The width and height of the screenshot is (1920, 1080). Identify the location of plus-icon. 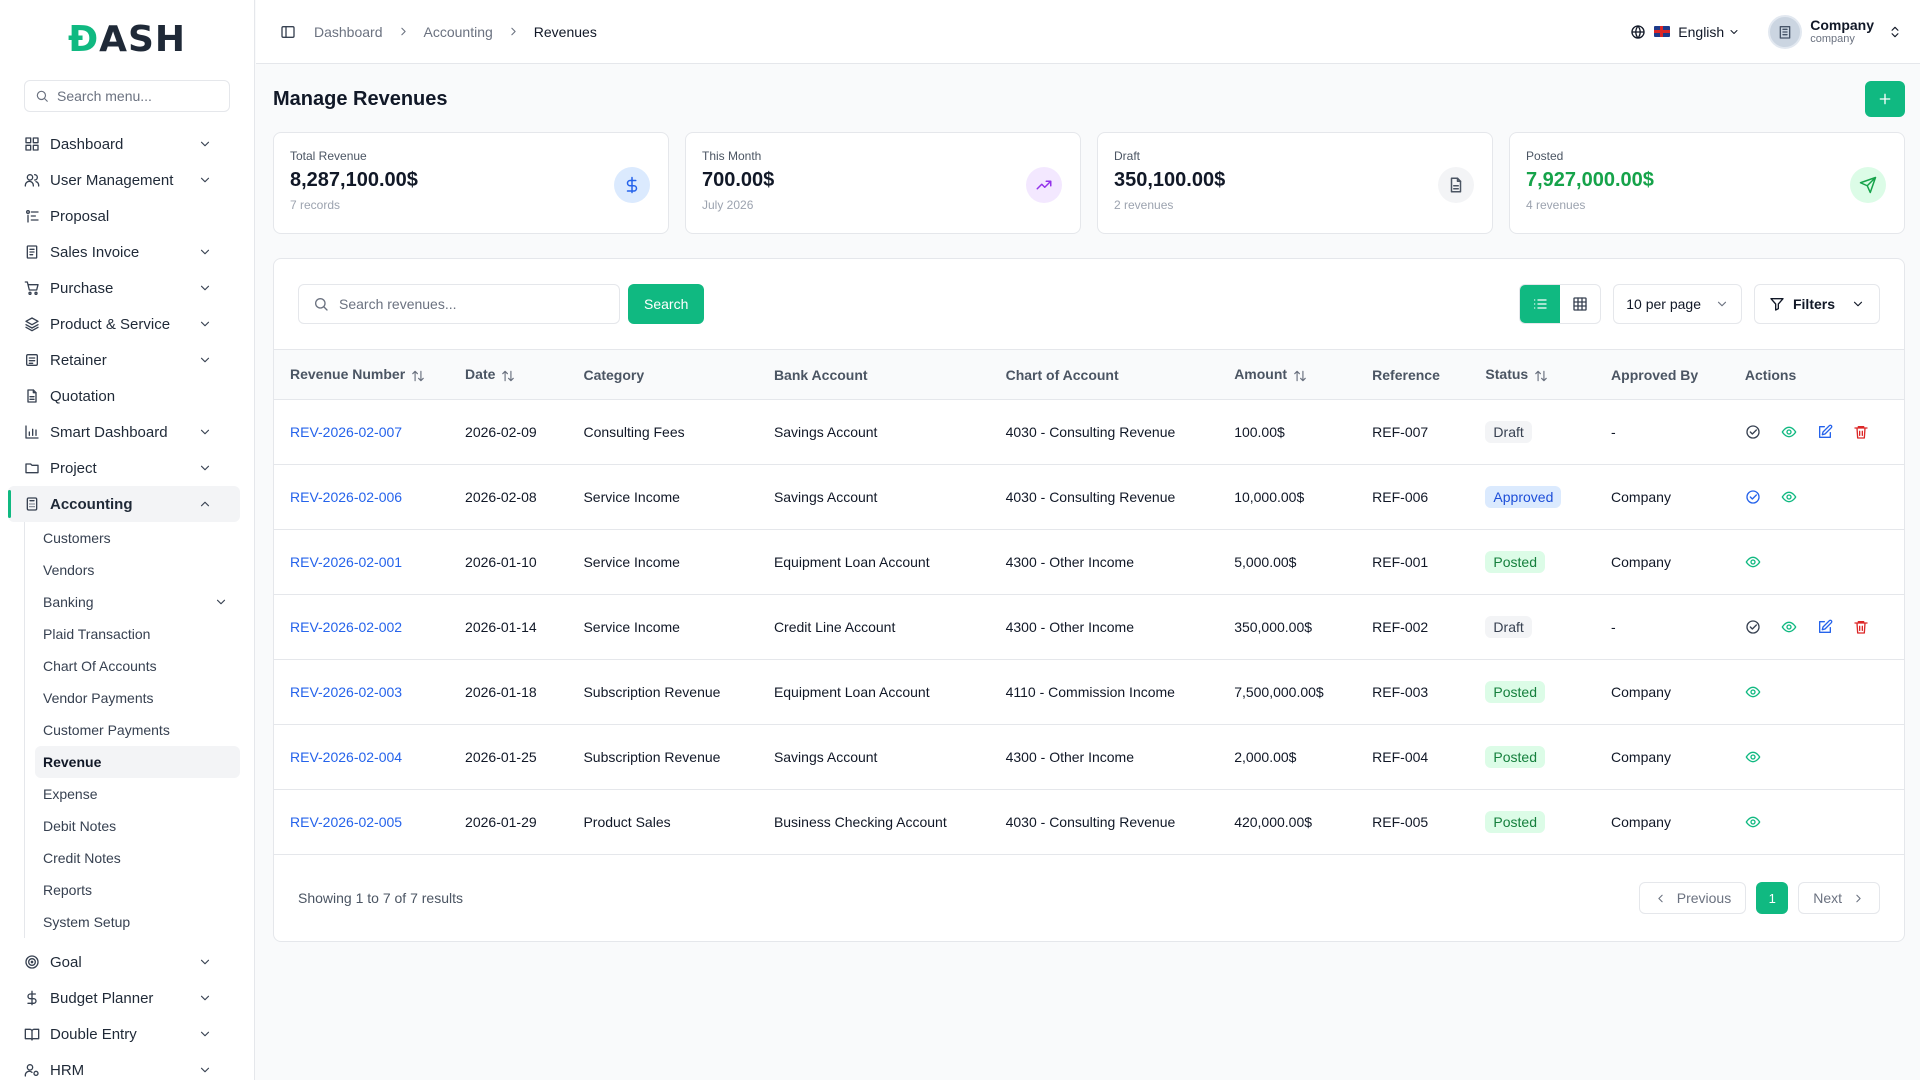
(1885, 99).